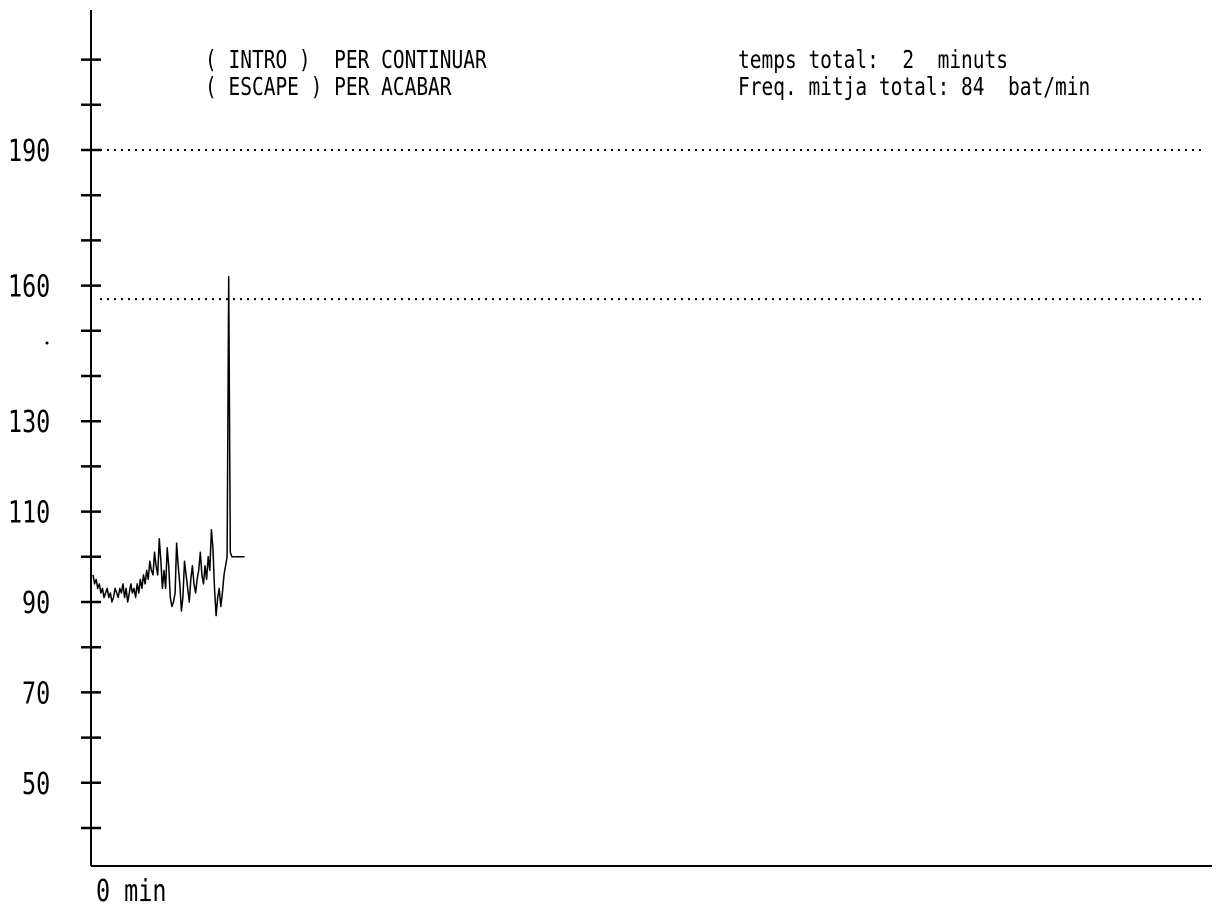 The width and height of the screenshot is (1223, 910). Describe the element at coordinates (36, 784) in the screenshot. I see `y-tick-label-50: 50` at that location.